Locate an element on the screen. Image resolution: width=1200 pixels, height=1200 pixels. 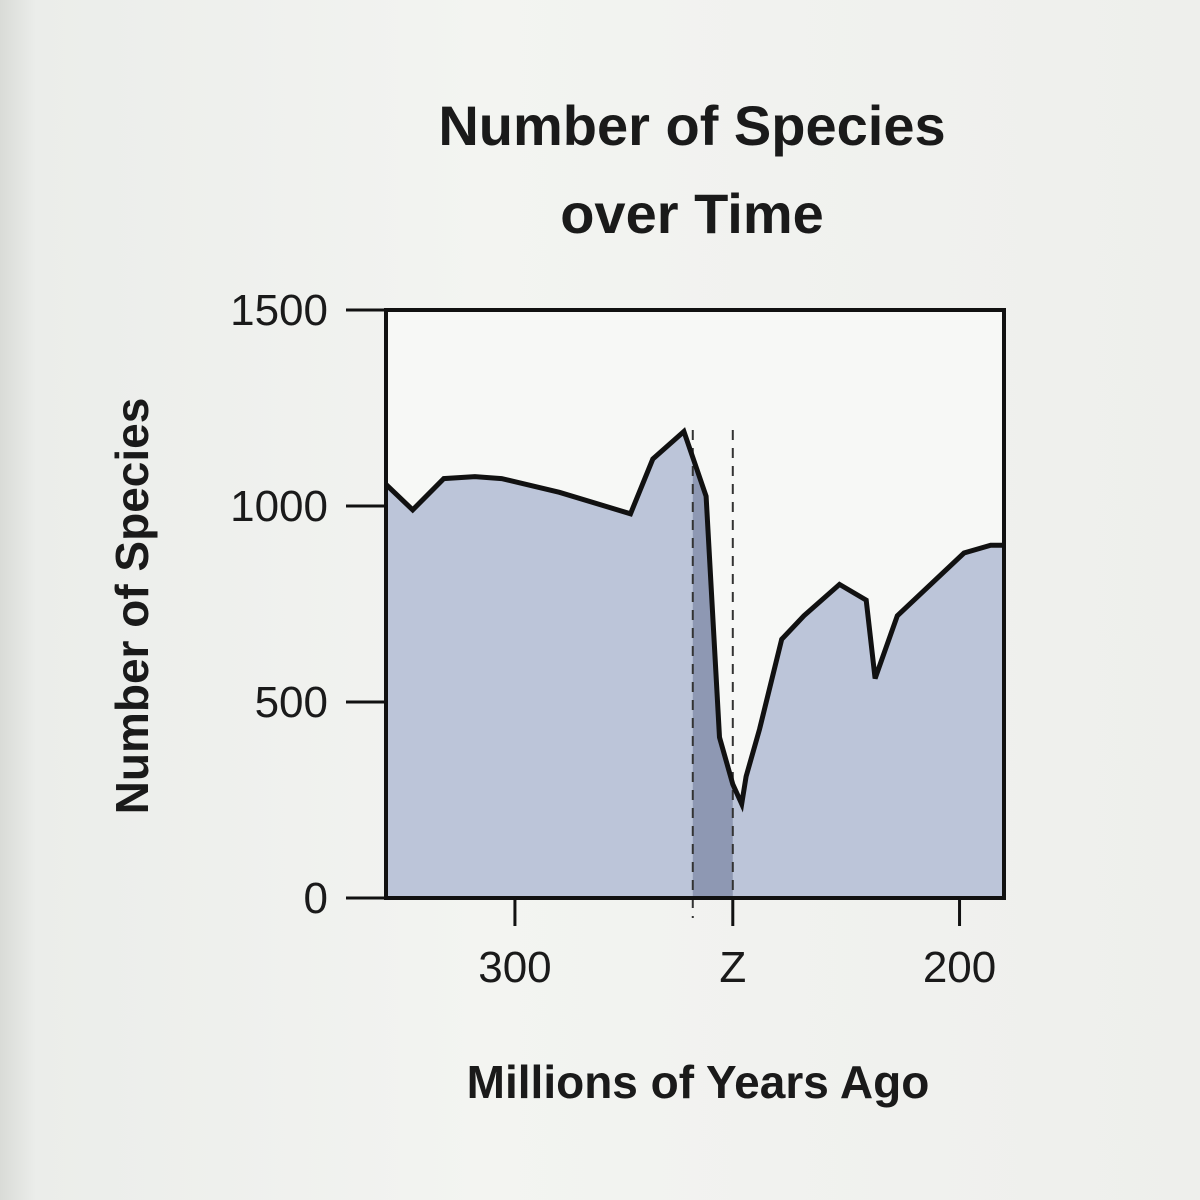
y-tick-label: 0 is located at coordinates (316, 898).